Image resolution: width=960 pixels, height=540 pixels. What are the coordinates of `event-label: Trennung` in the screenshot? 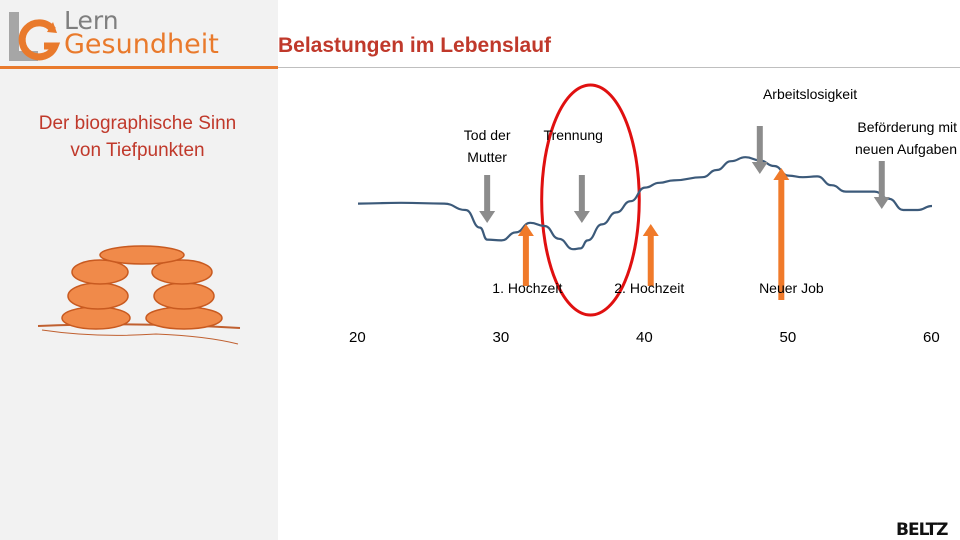 It's located at (573, 135).